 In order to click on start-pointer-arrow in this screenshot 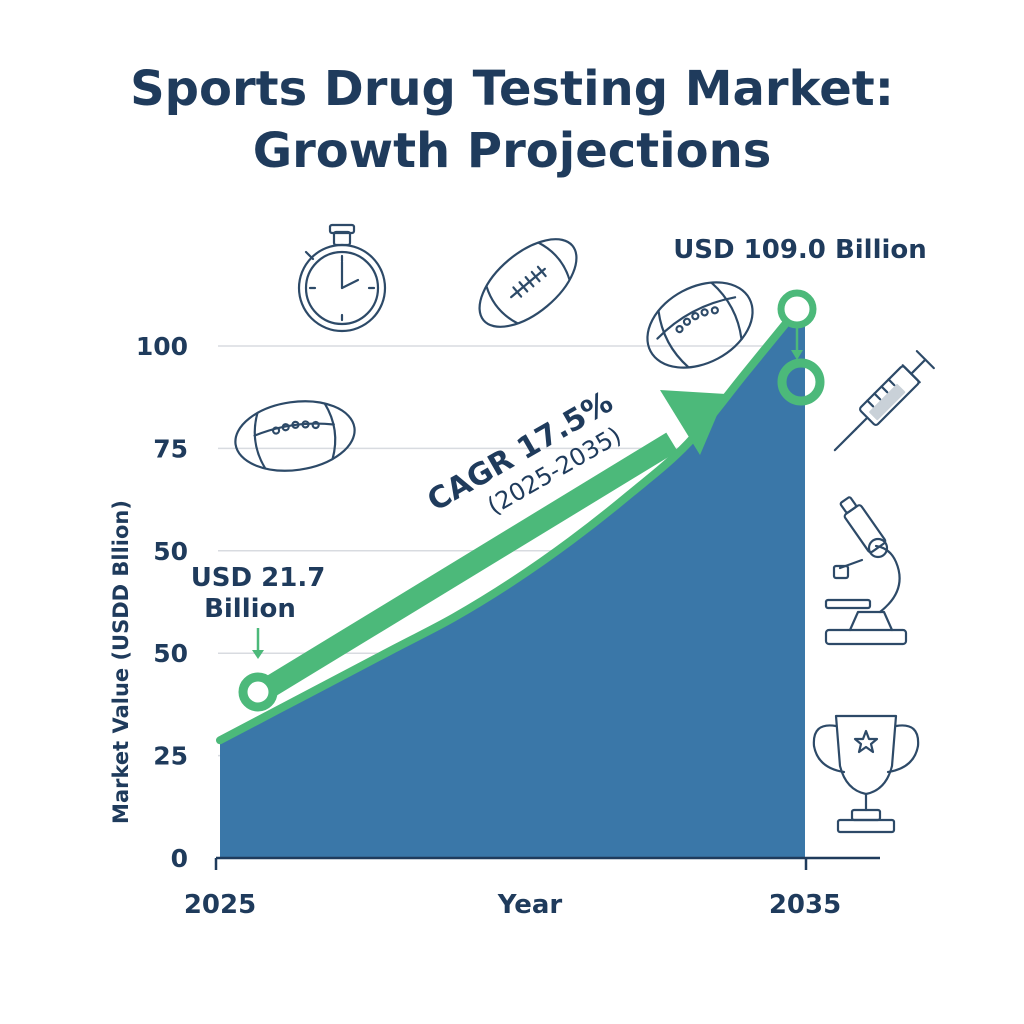, I will do `click(258, 643)`.